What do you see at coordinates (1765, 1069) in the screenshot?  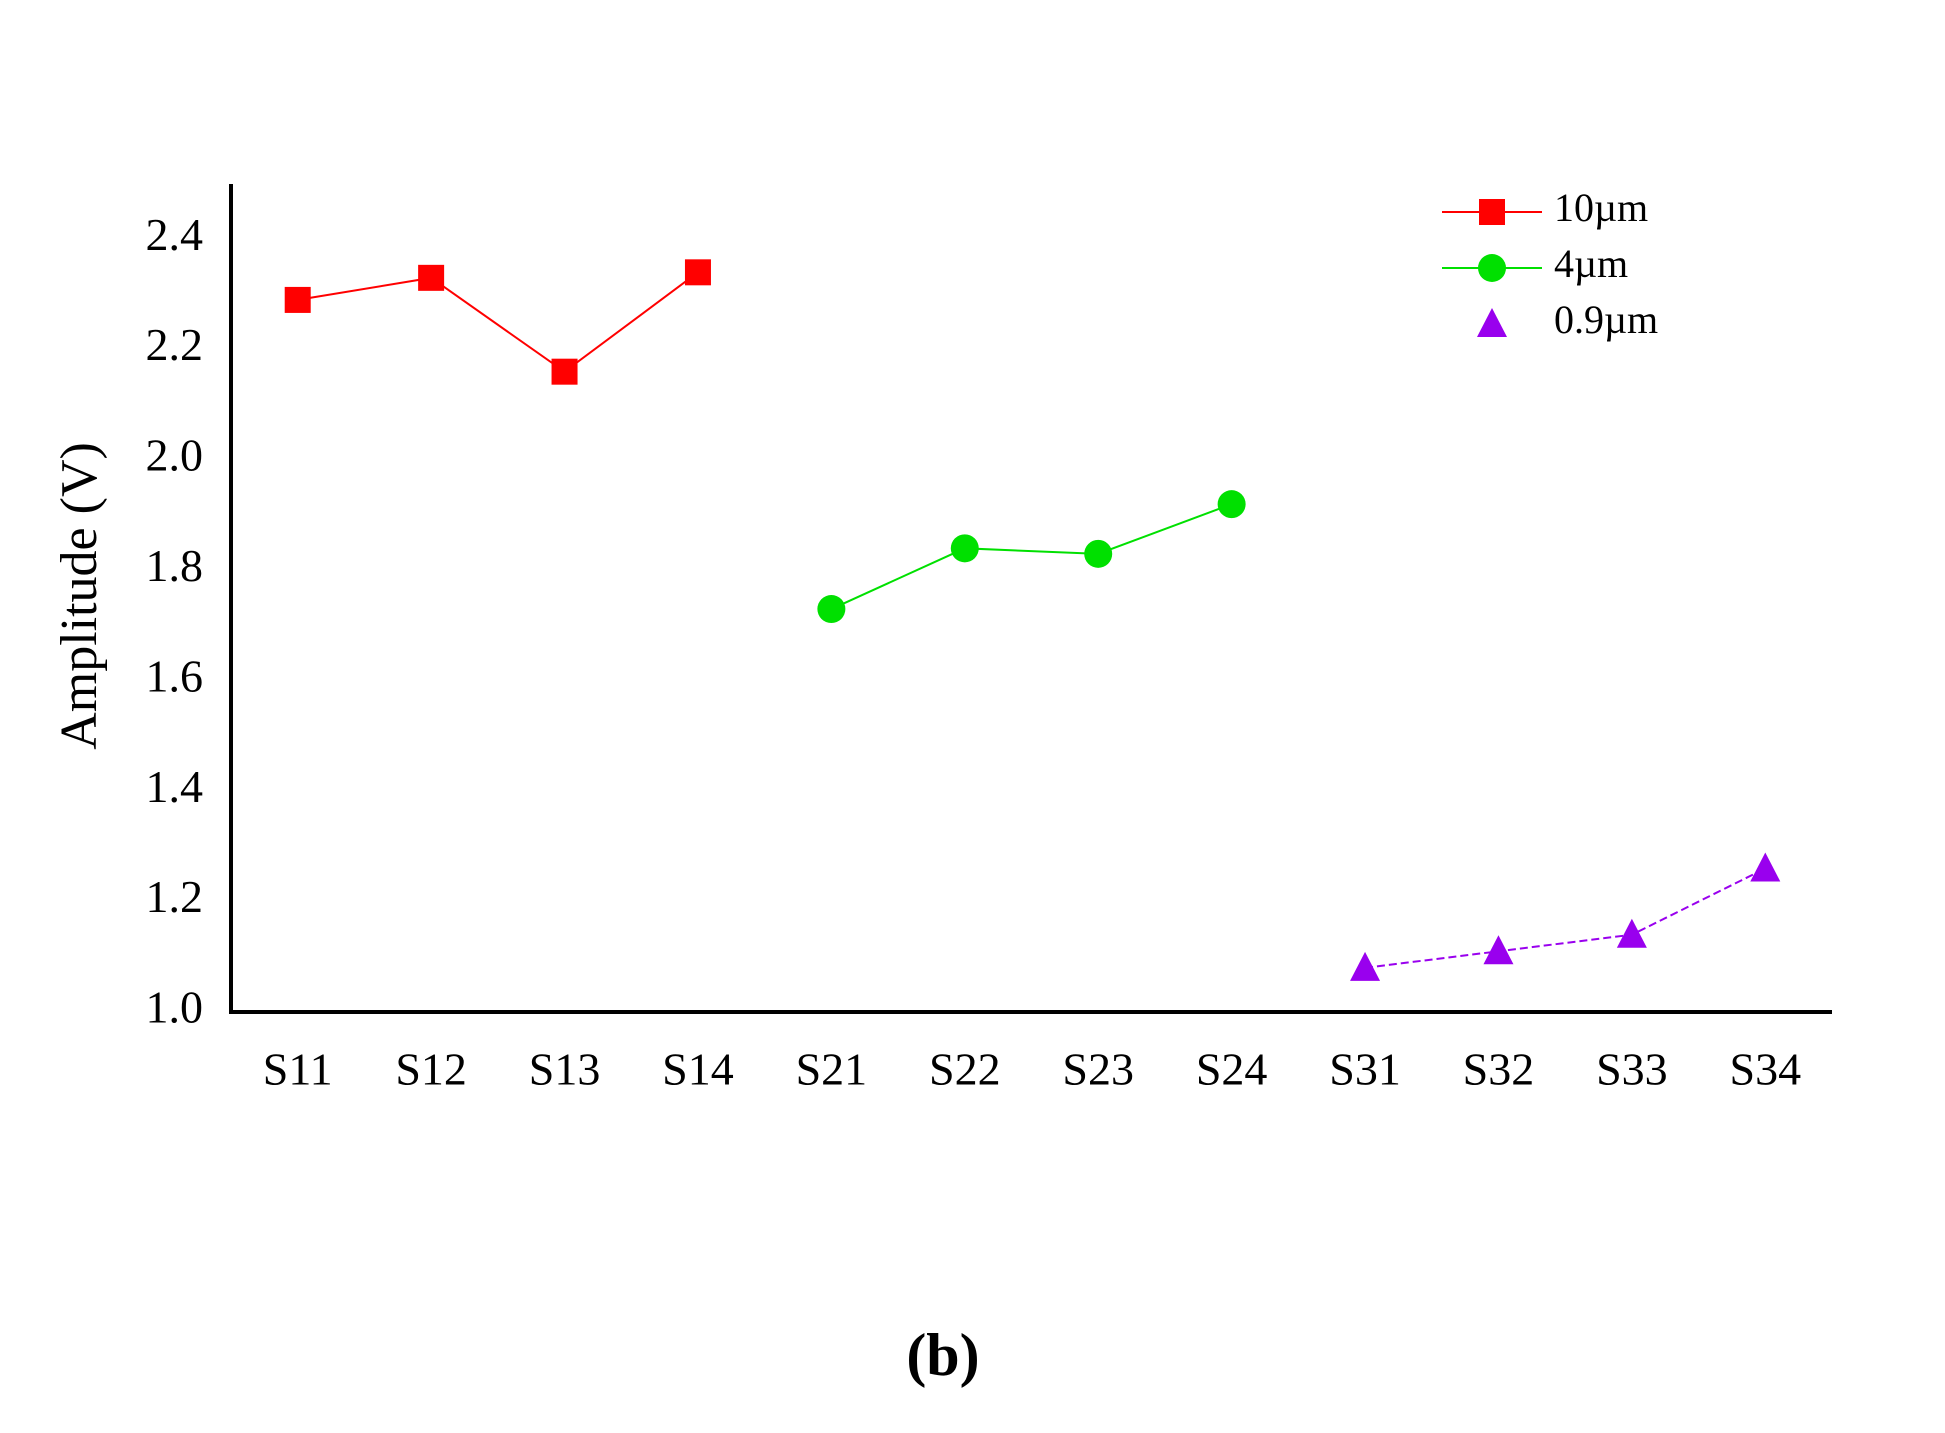 I see `x-tick-label: S34` at bounding box center [1765, 1069].